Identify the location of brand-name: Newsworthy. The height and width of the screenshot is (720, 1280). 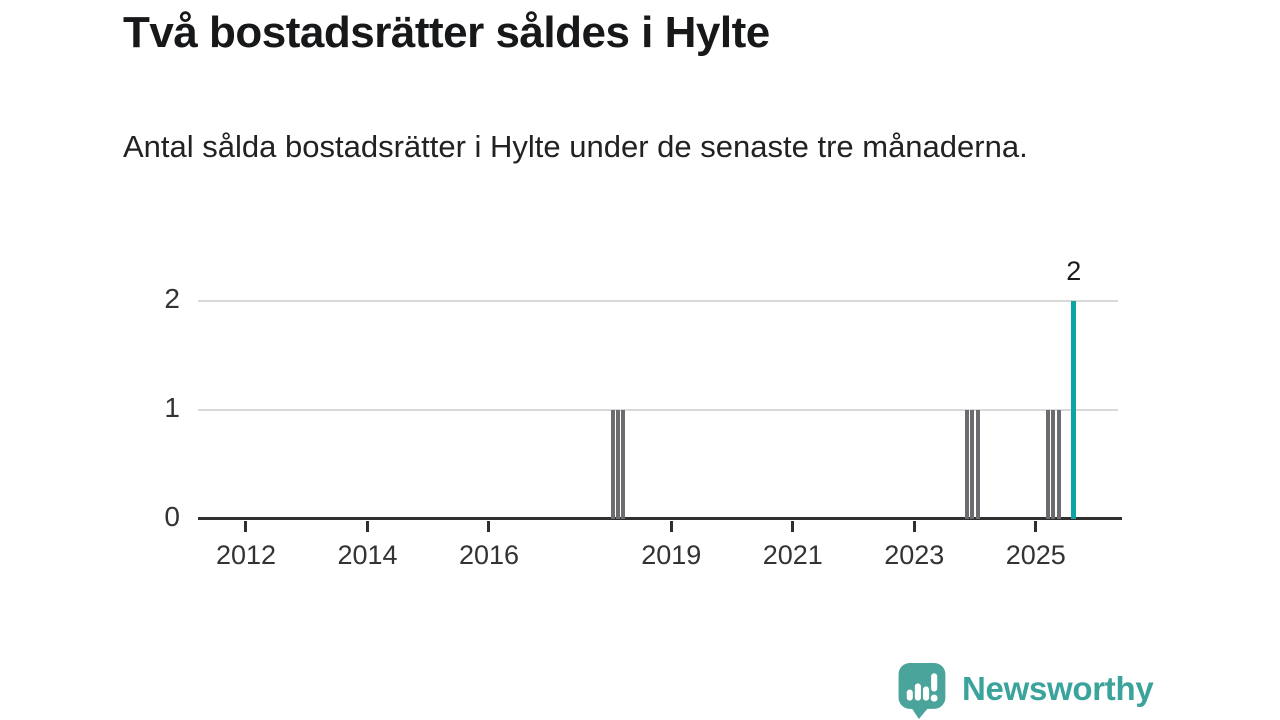
(1058, 688).